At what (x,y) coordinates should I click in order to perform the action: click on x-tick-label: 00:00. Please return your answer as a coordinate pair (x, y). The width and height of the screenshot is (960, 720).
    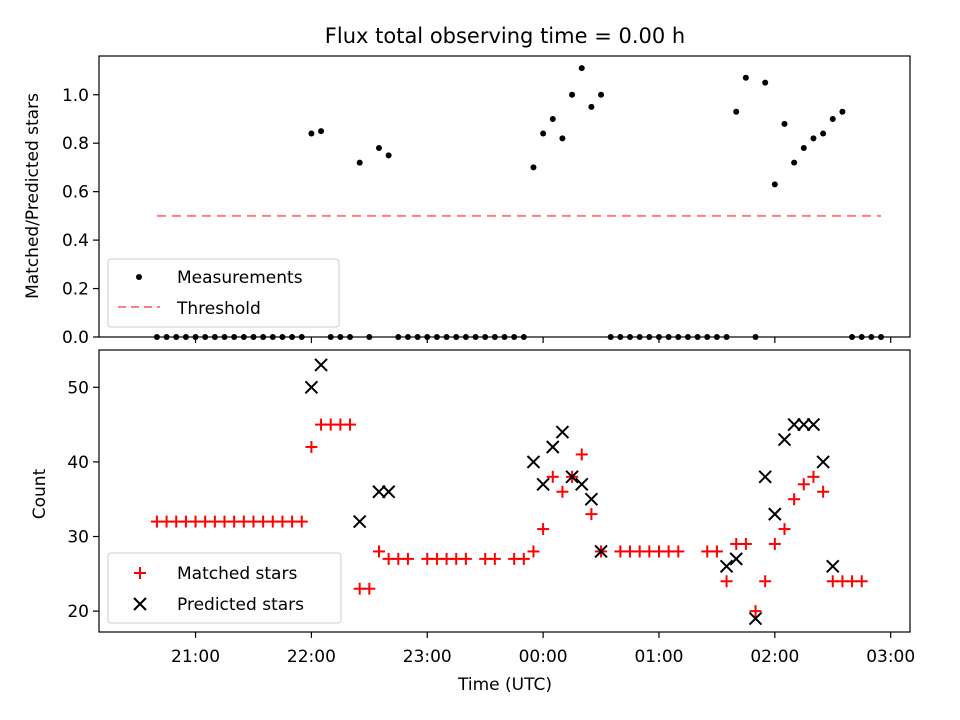
    Looking at the image, I should click on (543, 657).